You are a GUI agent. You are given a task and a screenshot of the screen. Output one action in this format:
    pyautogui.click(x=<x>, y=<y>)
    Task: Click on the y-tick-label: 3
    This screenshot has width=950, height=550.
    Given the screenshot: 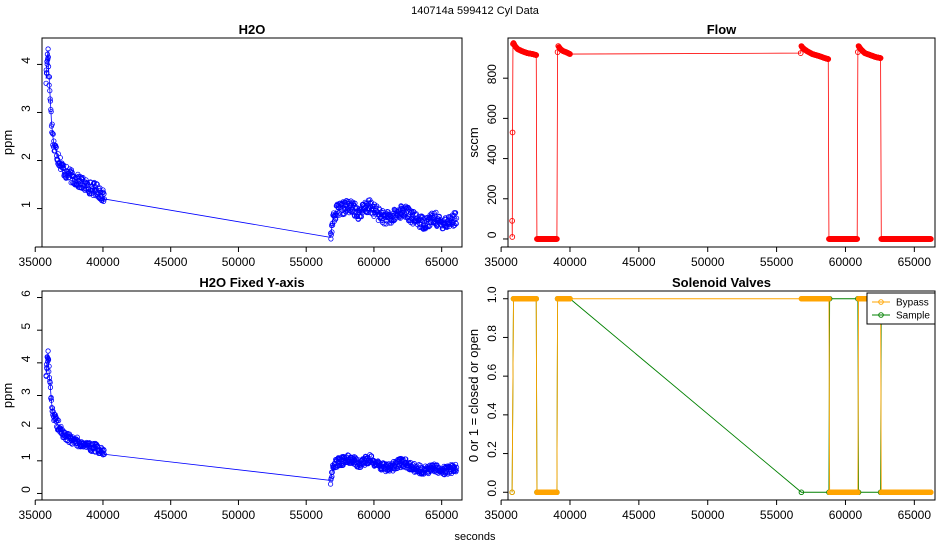 What is the action you would take?
    pyautogui.click(x=26, y=391)
    